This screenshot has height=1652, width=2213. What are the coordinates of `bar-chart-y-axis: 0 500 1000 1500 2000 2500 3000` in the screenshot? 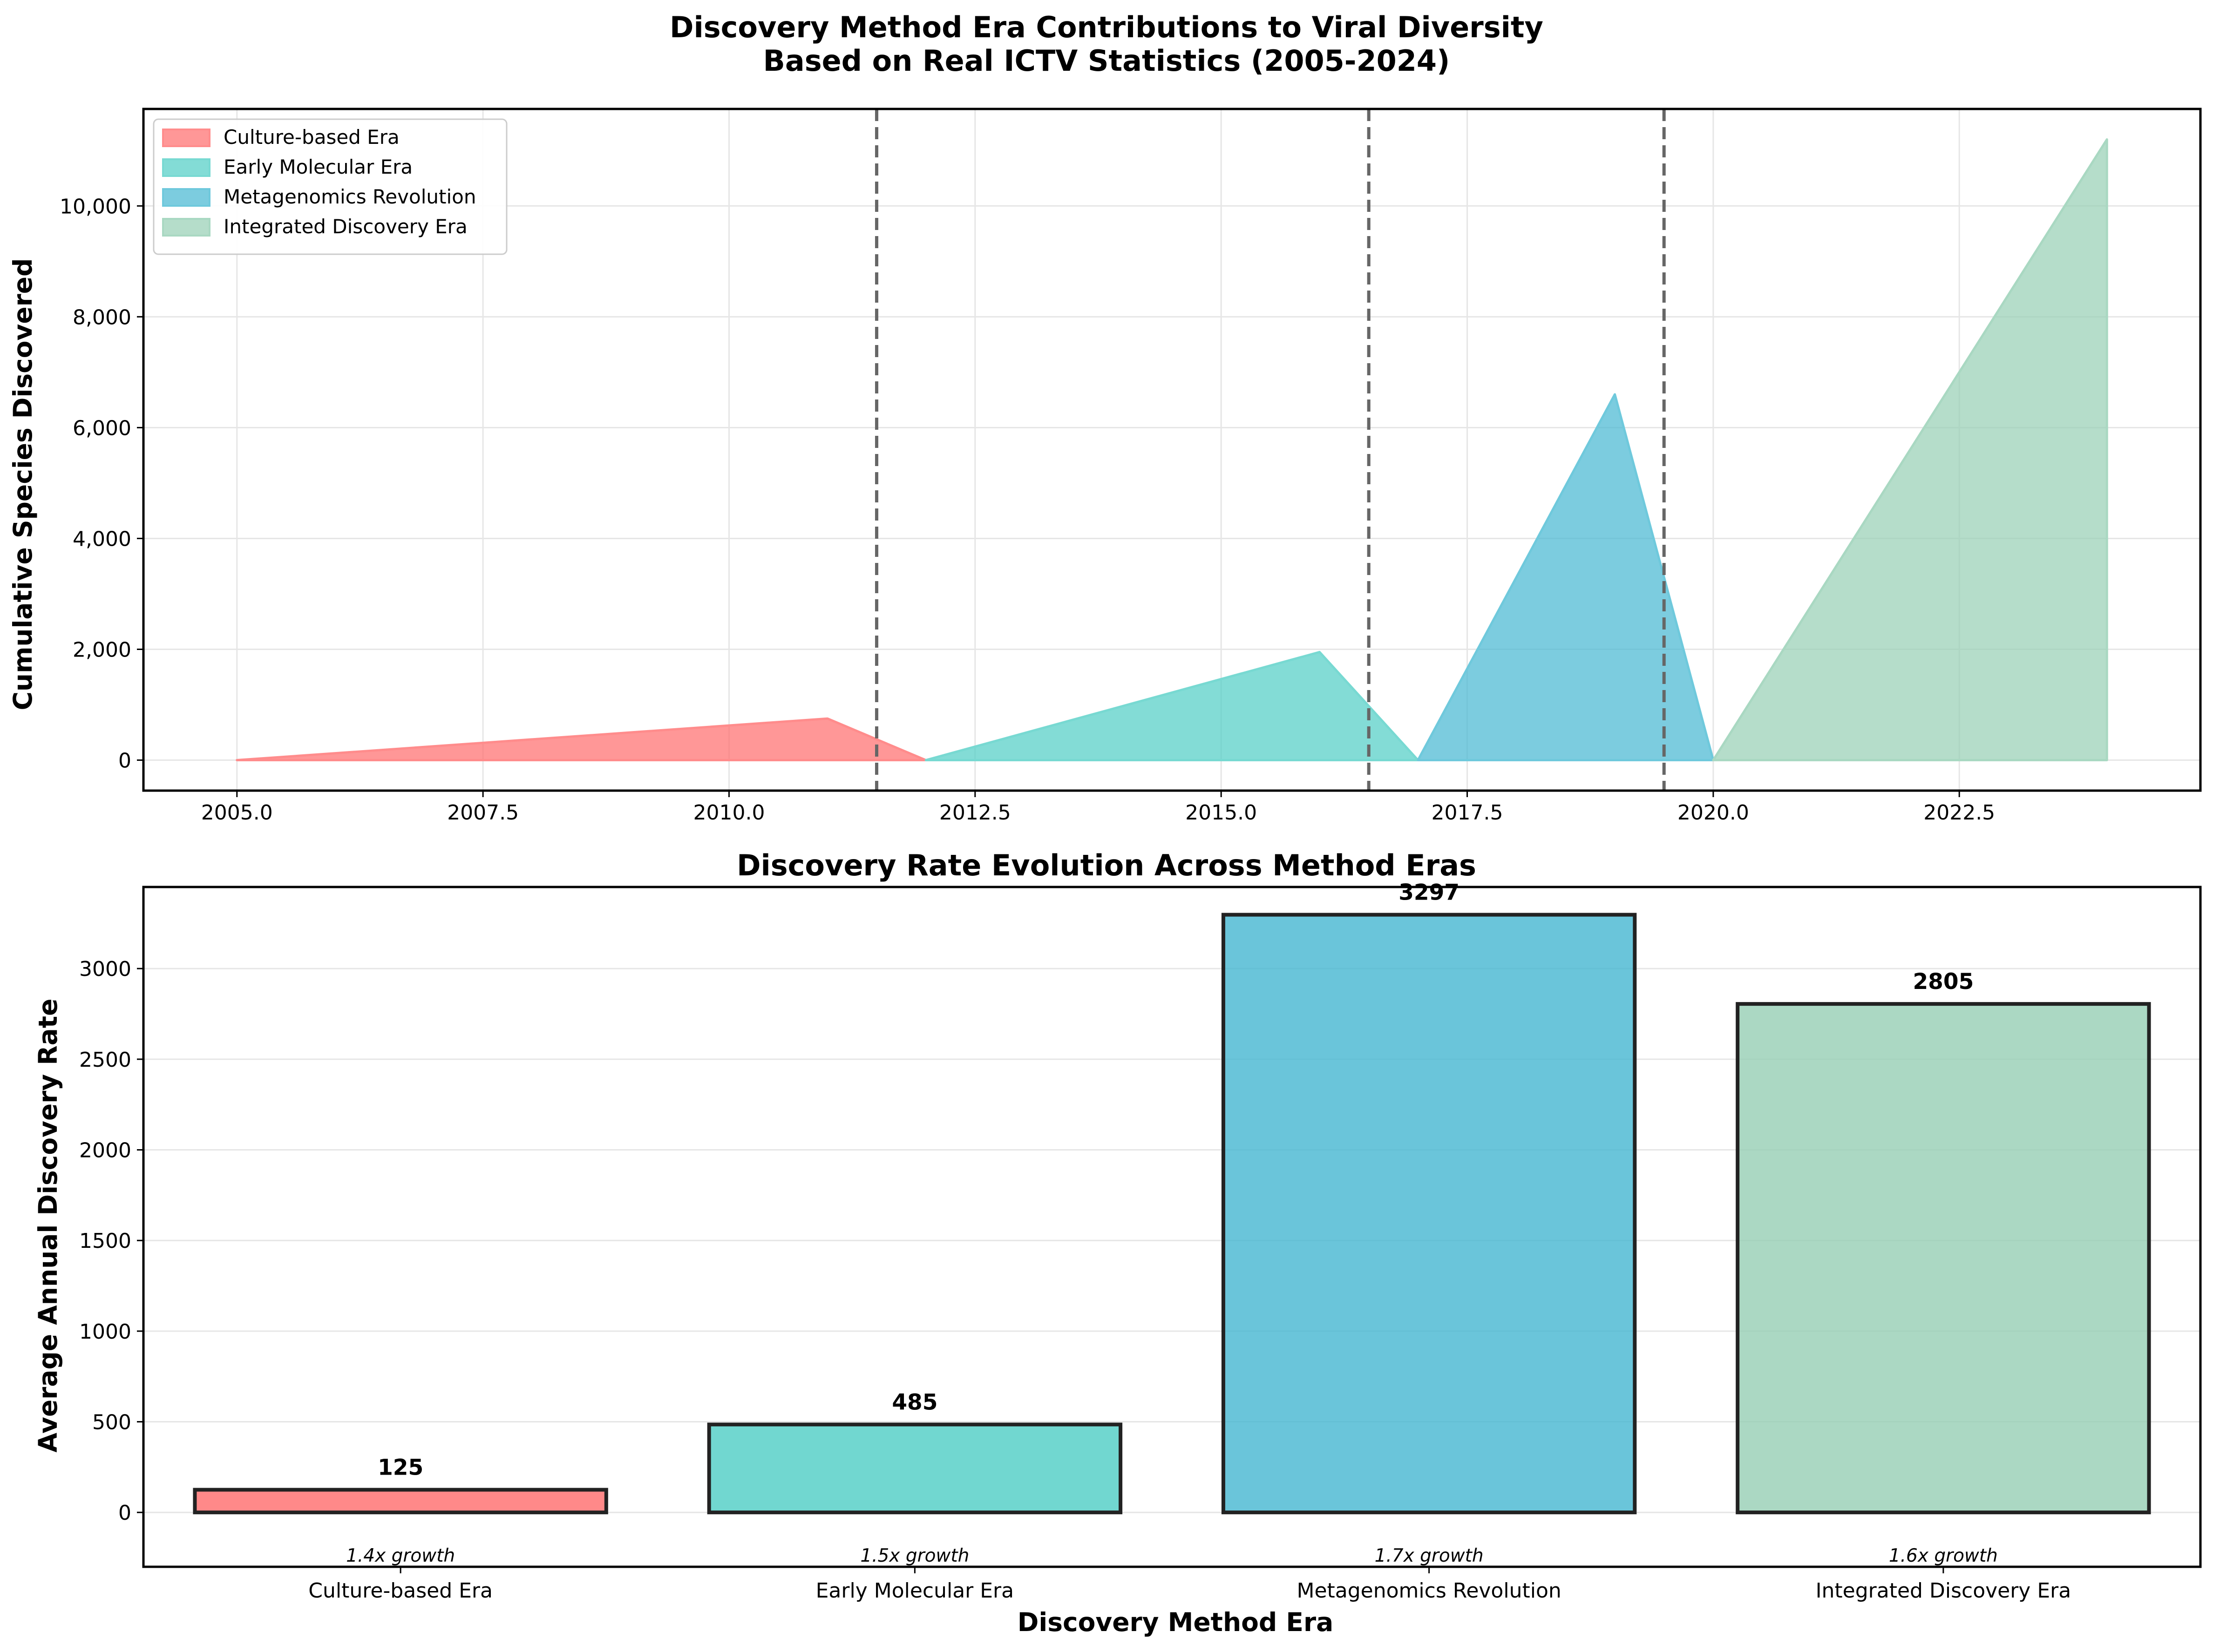 It's located at (111, 1241).